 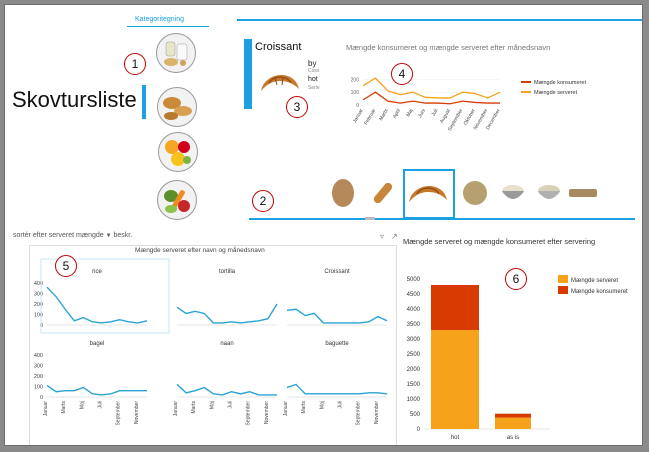 What do you see at coordinates (38, 377) in the screenshot?
I see `y-tick-label: 200` at bounding box center [38, 377].